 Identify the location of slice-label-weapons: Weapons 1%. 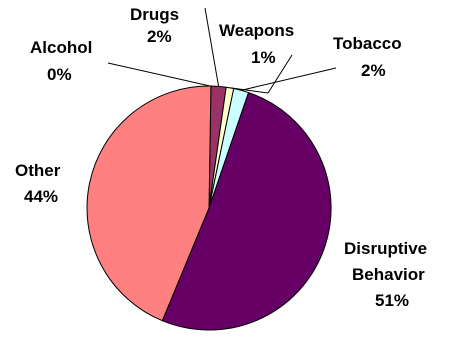
(259, 44).